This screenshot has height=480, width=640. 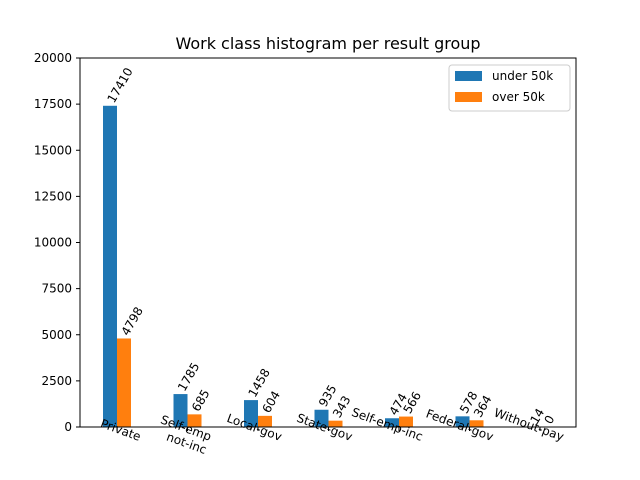 I want to click on x-tick-label: Self-empnot-inc, so click(x=183, y=435).